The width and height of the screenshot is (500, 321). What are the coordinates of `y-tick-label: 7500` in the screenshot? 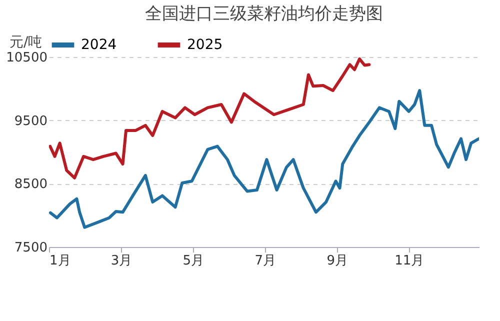 It's located at (31, 248).